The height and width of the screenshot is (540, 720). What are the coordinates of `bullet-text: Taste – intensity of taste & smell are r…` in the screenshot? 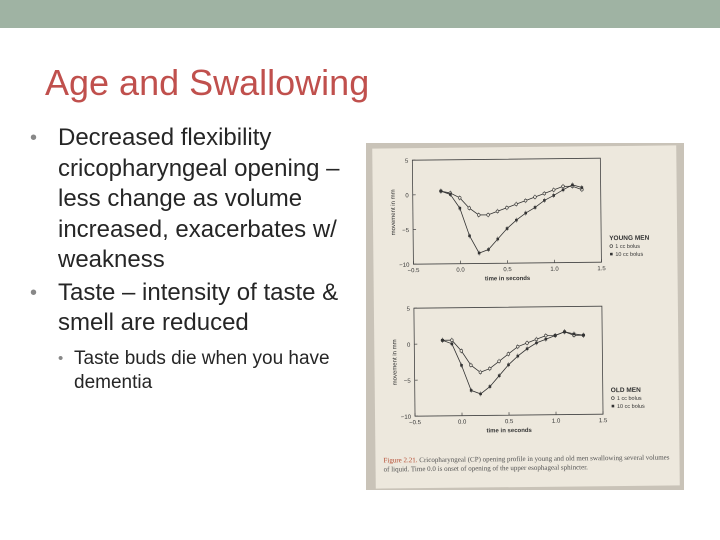 It's located at (198, 307).